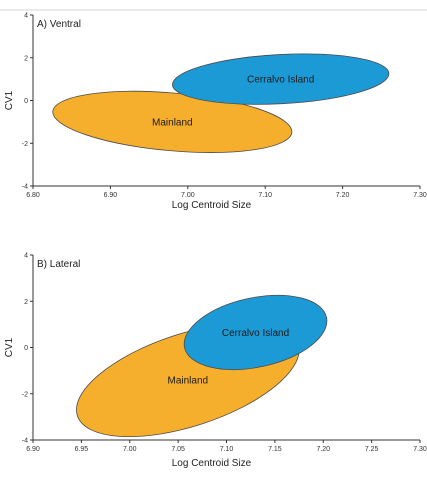 The height and width of the screenshot is (490, 427). What do you see at coordinates (372, 449) in the screenshot?
I see `x-tick-label: 7.25` at bounding box center [372, 449].